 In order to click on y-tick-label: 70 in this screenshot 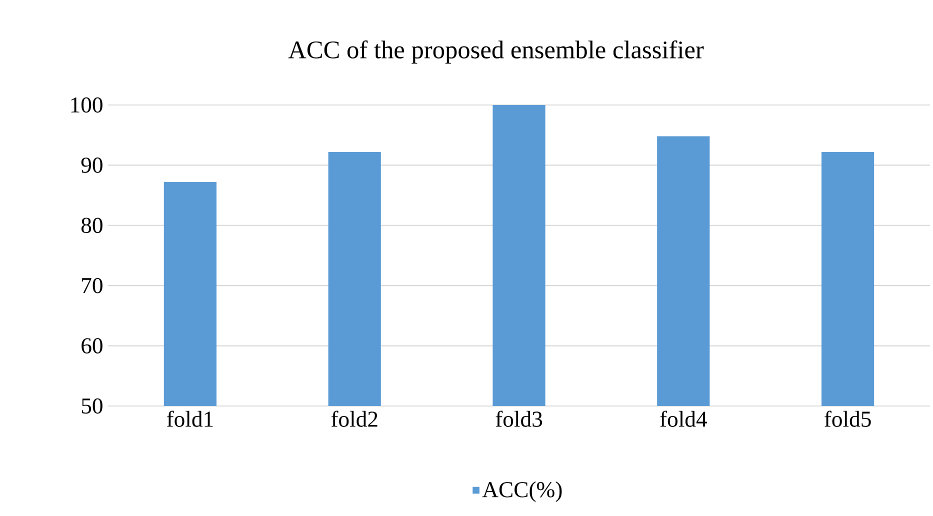, I will do `click(92, 286)`.